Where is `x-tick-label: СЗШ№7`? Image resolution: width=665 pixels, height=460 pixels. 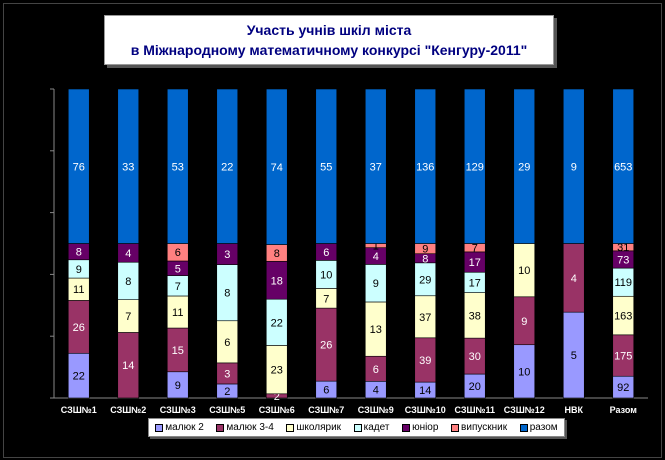 x-tick-label: СЗШ№7 is located at coordinates (326, 410).